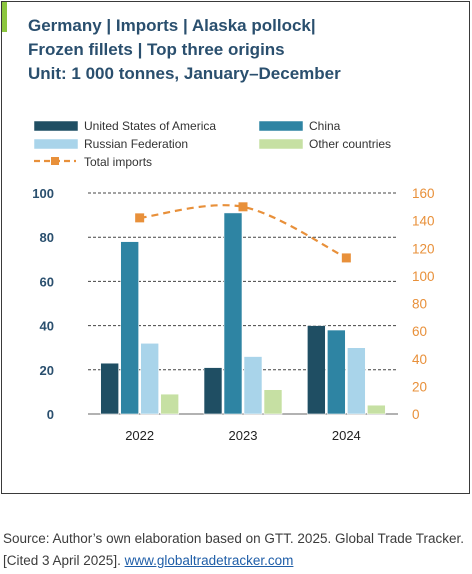 The image size is (472, 574). I want to click on bar-other-countries-2023, so click(273, 402).